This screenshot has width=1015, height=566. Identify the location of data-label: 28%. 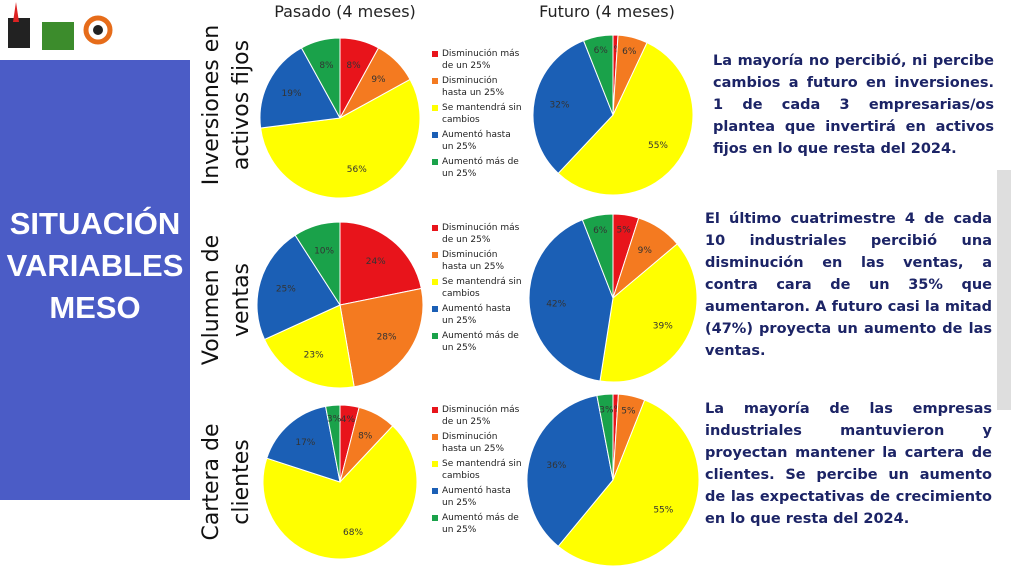
(387, 337).